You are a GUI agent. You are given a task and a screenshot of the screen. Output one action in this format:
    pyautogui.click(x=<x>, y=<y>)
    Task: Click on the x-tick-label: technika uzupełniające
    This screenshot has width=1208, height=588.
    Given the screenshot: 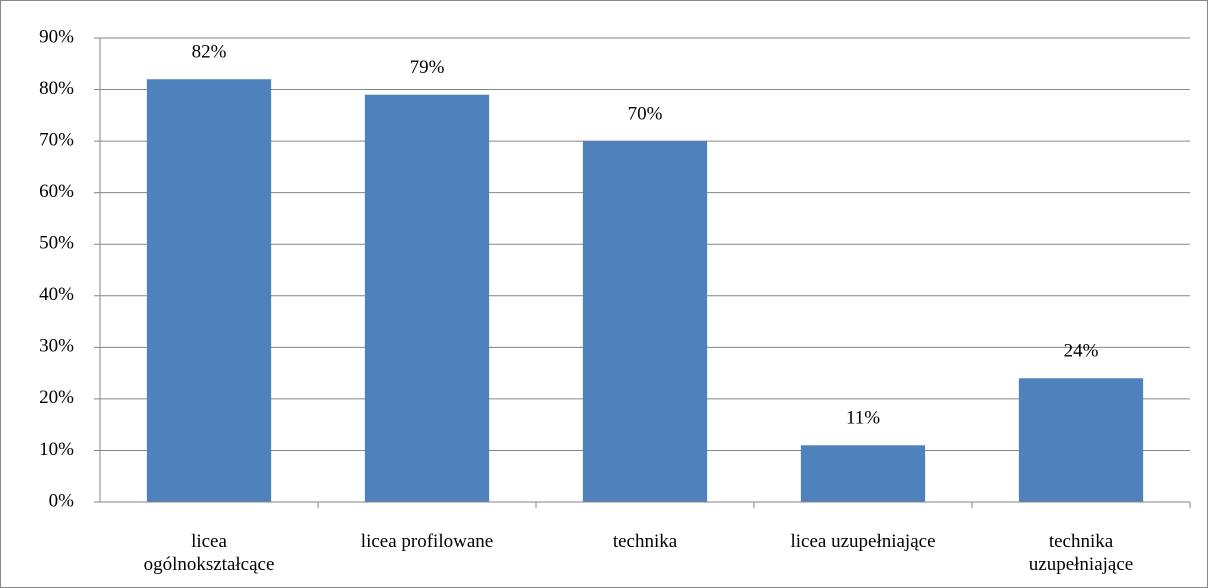 What is the action you would take?
    pyautogui.click(x=1081, y=553)
    